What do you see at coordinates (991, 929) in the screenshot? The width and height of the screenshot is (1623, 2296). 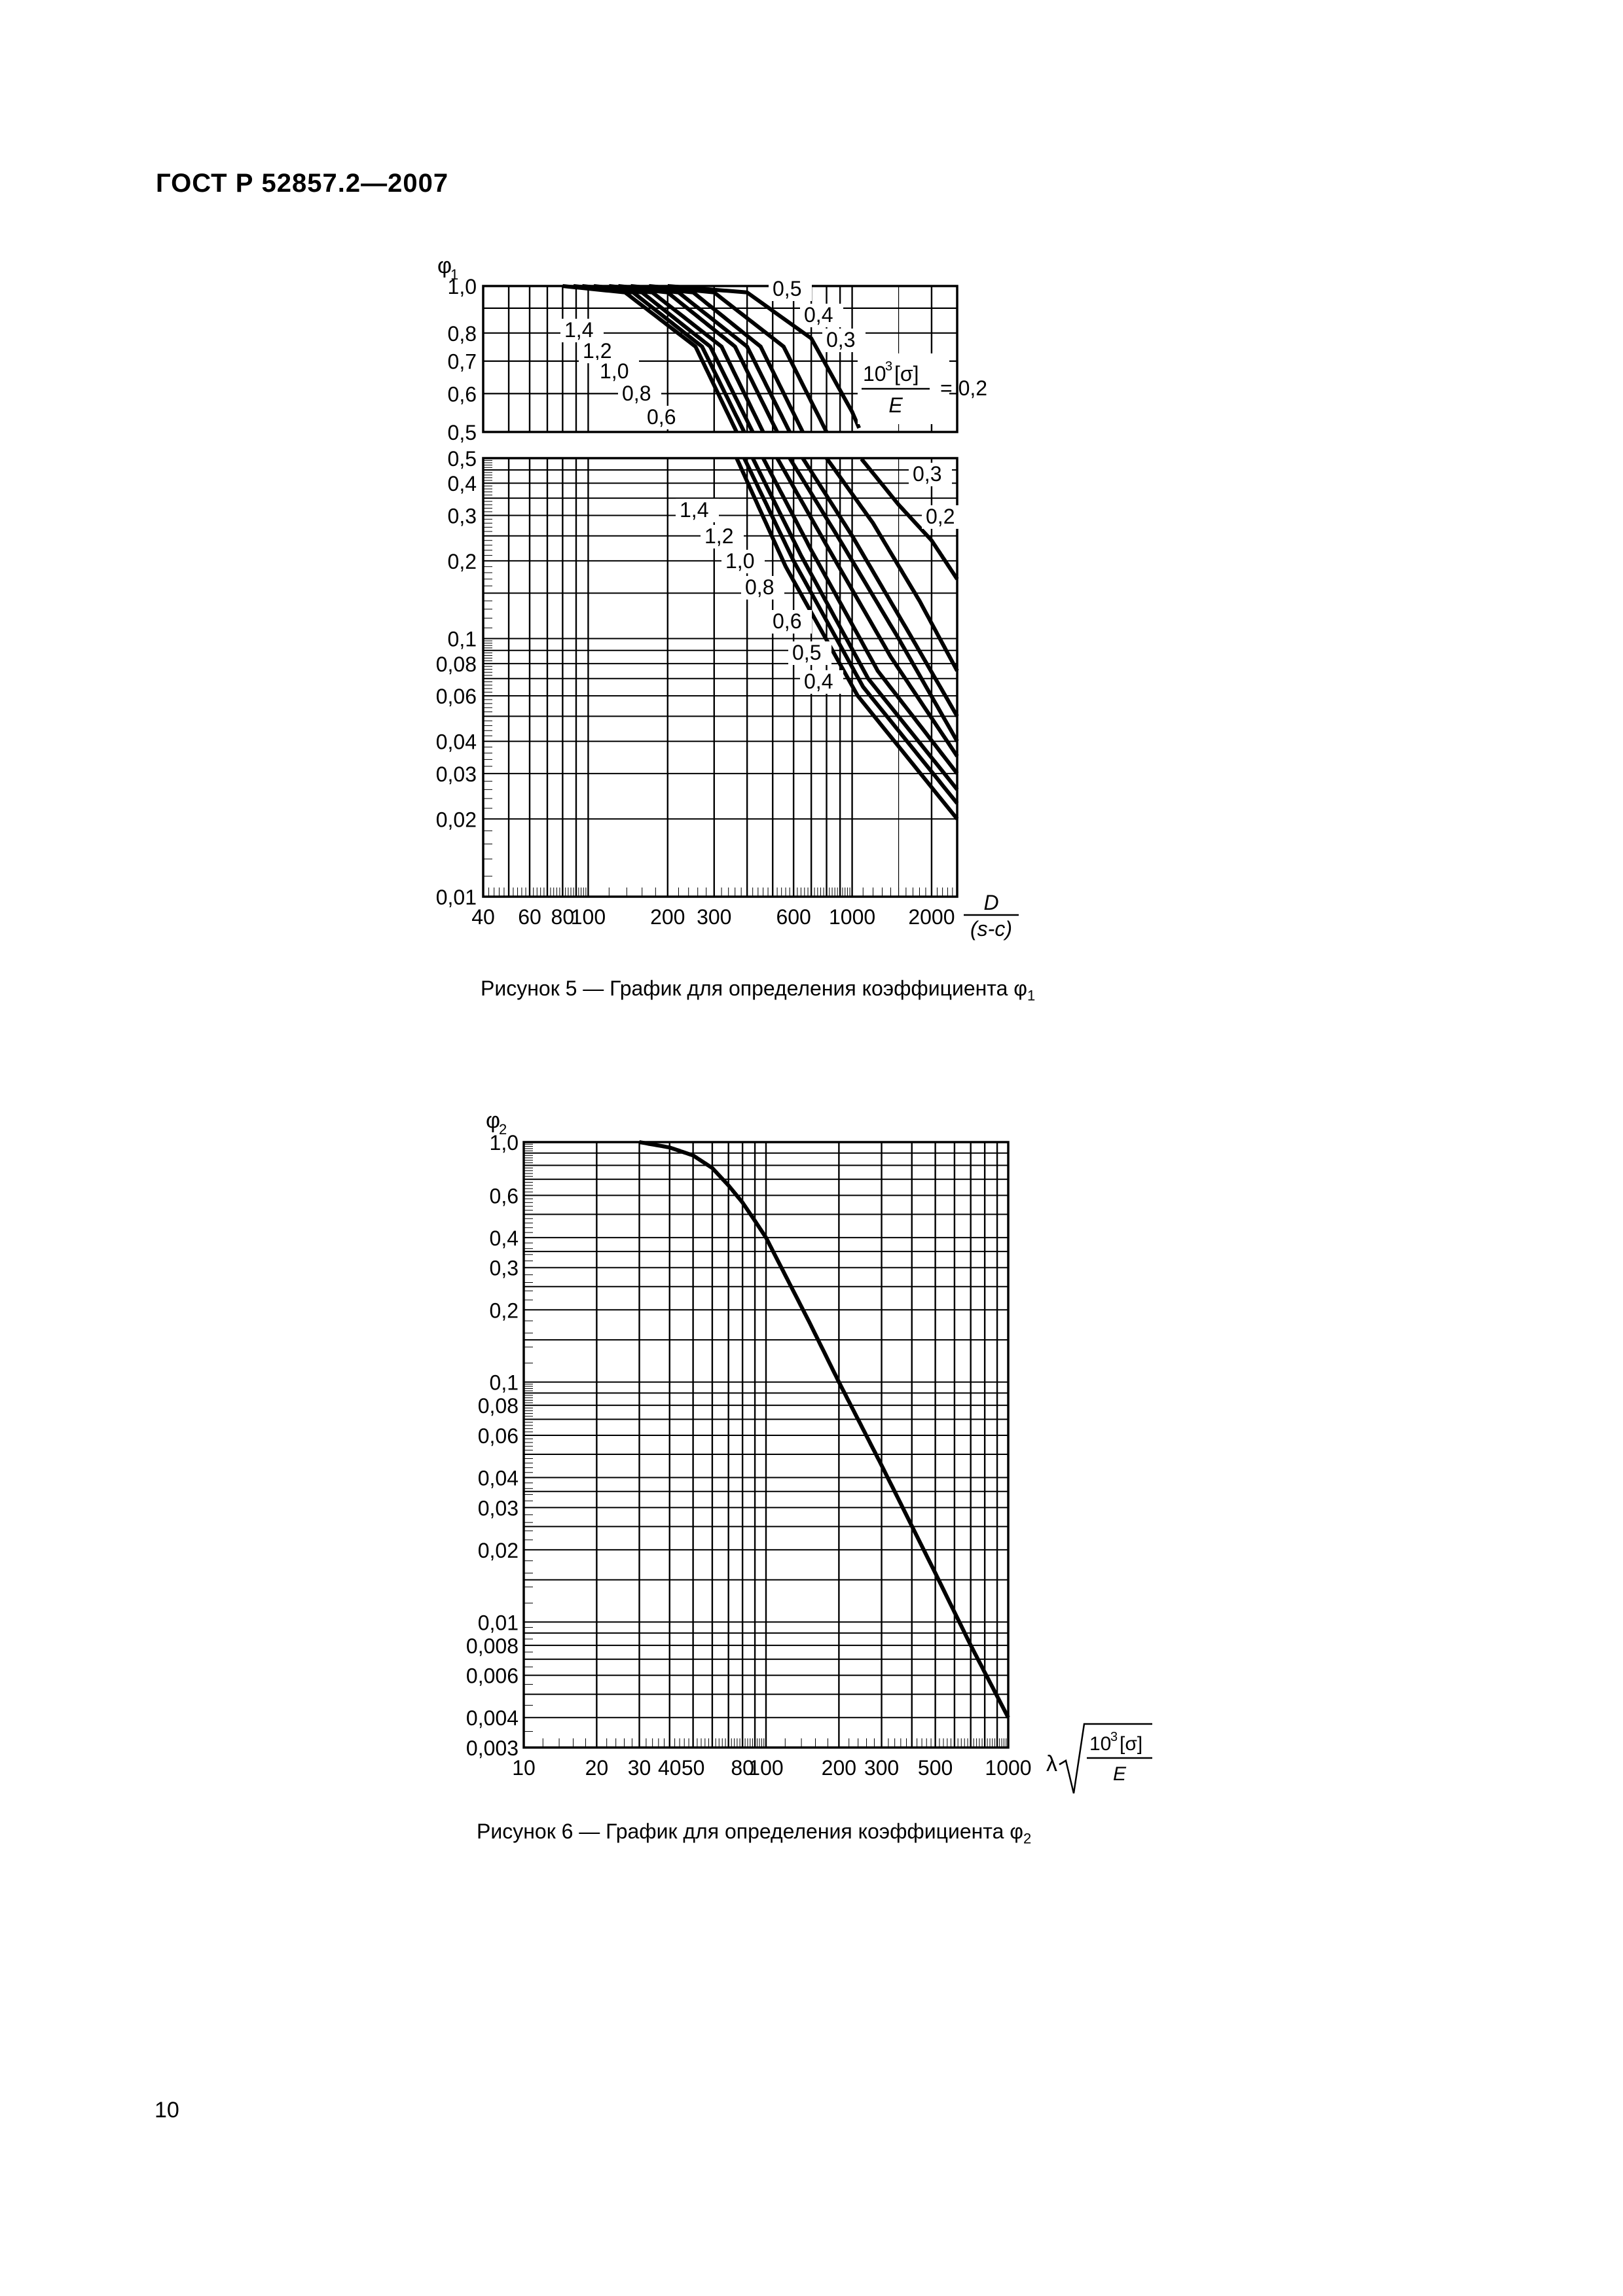 I see `figure5-xlabel-den: (s-c)` at bounding box center [991, 929].